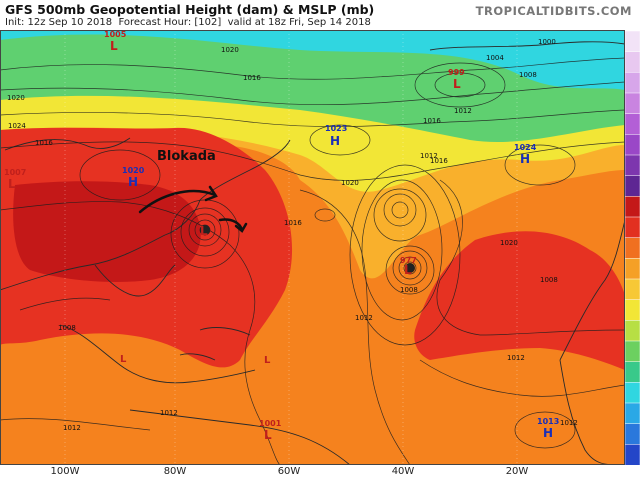  What do you see at coordinates (186, 156) in the screenshot?
I see `blocking-annotation: Blokada` at bounding box center [186, 156].